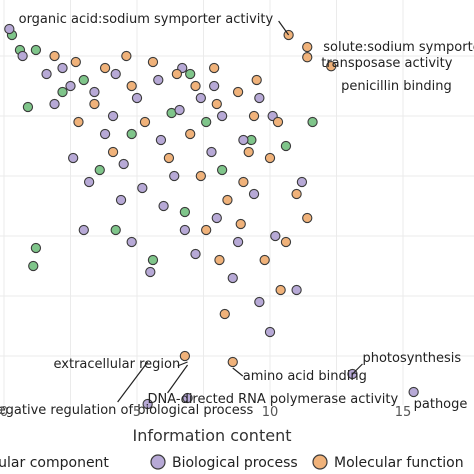 Image resolution: width=474 pixels, height=474 pixels. I want to click on x-tick-label: 5, so click(137, 412).